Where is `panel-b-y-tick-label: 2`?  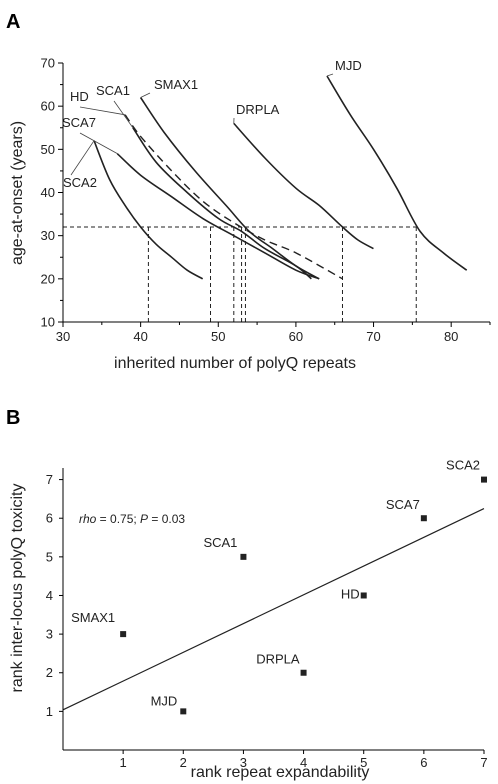 panel-b-y-tick-label: 2 is located at coordinates (49, 672).